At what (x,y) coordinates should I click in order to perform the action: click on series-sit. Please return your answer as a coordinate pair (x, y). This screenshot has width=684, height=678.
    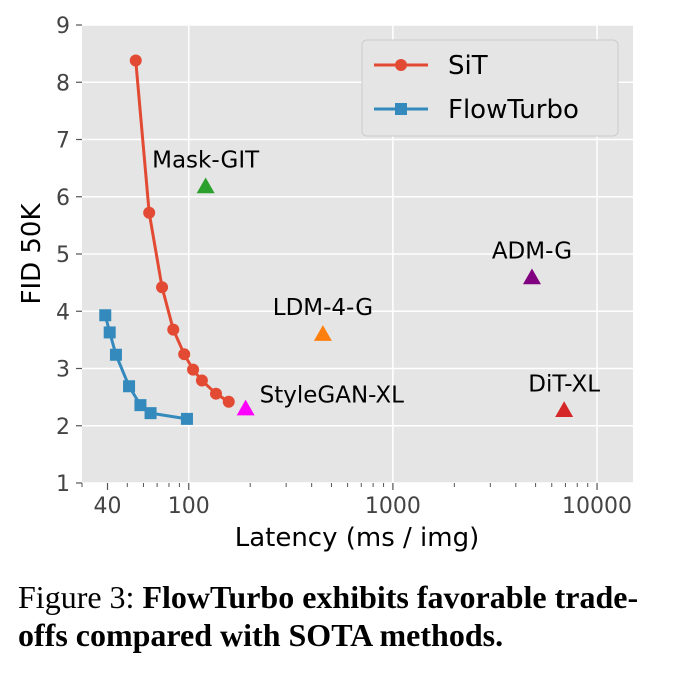
    Looking at the image, I should click on (182, 231).